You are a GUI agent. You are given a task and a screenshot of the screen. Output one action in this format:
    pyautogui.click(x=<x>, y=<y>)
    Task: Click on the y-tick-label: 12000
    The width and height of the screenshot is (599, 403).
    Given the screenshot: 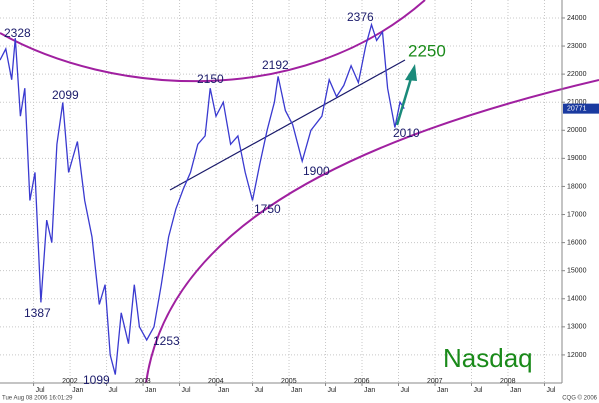 What is the action you would take?
    pyautogui.click(x=577, y=355)
    